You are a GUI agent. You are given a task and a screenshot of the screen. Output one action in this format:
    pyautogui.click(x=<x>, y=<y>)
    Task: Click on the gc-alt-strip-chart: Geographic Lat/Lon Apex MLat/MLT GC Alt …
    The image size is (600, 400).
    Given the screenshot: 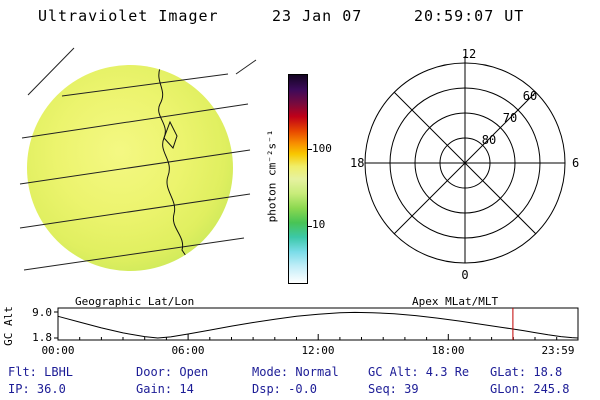 What is the action you would take?
    pyautogui.click(x=290, y=326)
    